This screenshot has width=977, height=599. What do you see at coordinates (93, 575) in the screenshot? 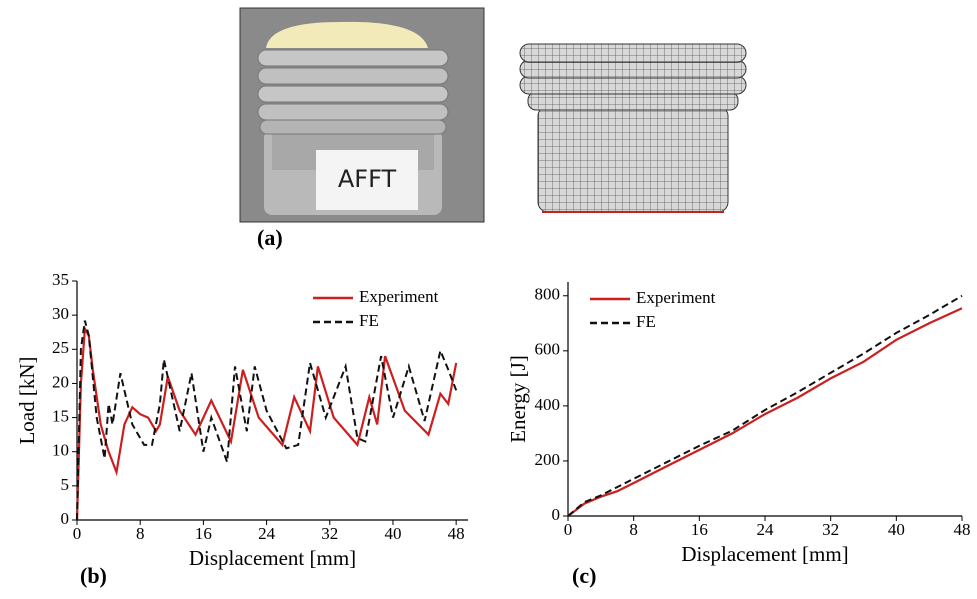
I see `panel-label: (b)` at bounding box center [93, 575].